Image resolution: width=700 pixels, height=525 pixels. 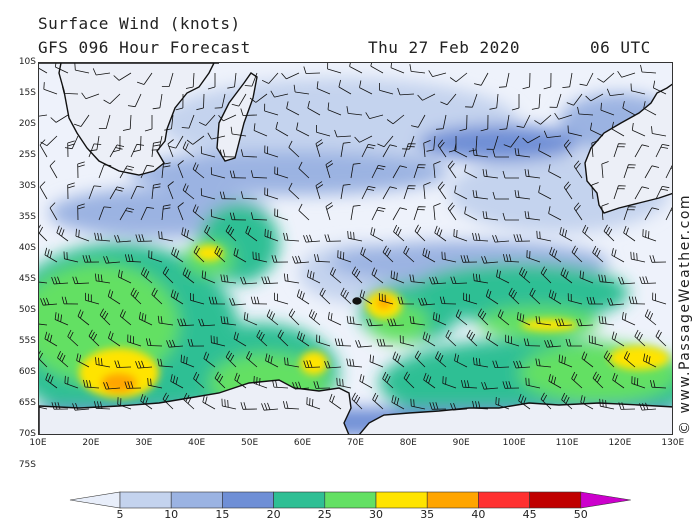 What do you see at coordinates (514, 443) in the screenshot?
I see `lon-label: 100E` at bounding box center [514, 443].